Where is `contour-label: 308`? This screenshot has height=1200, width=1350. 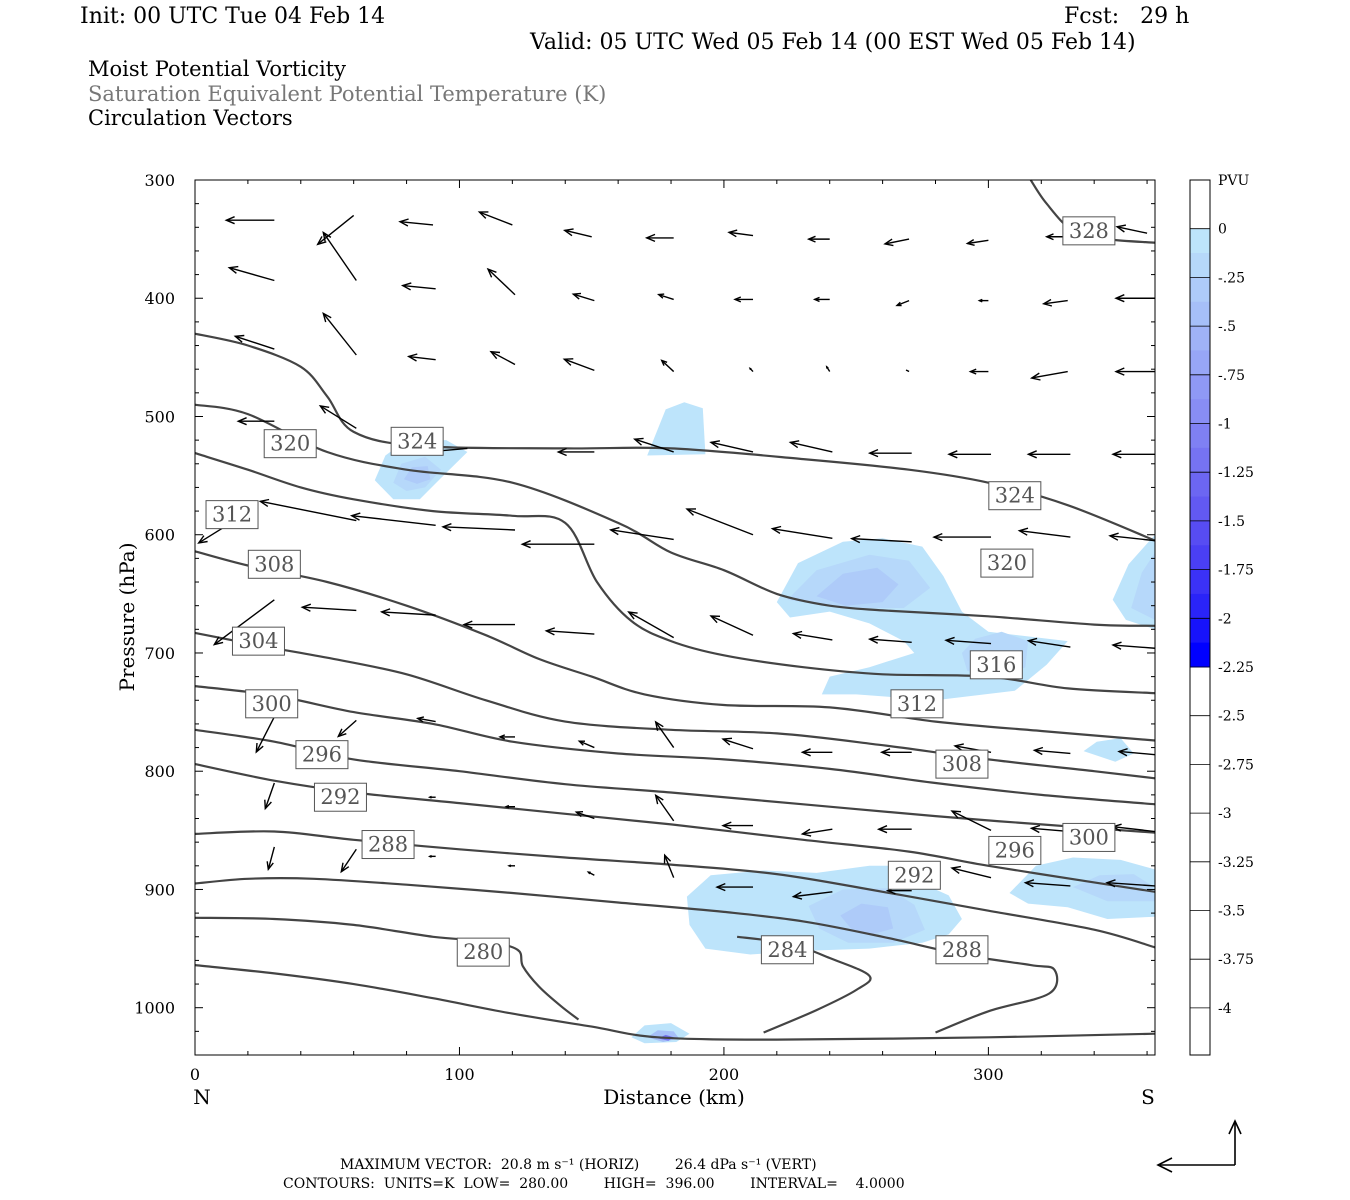 contour-label: 308 is located at coordinates (274, 564).